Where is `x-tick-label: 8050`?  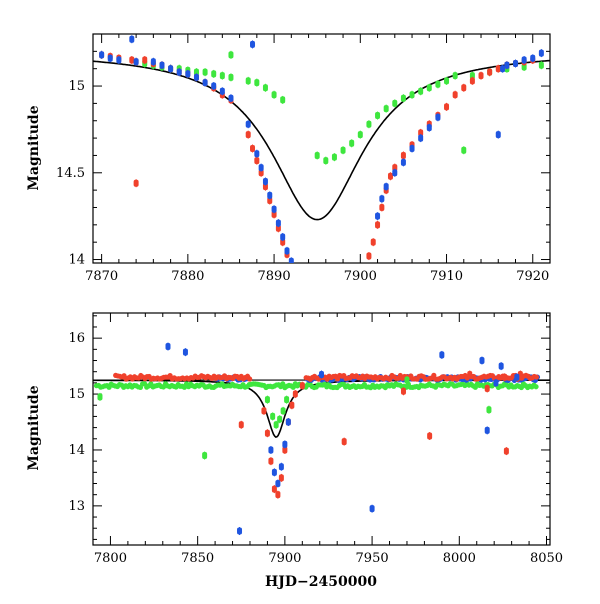
x-tick-label: 8050 is located at coordinates (546, 558).